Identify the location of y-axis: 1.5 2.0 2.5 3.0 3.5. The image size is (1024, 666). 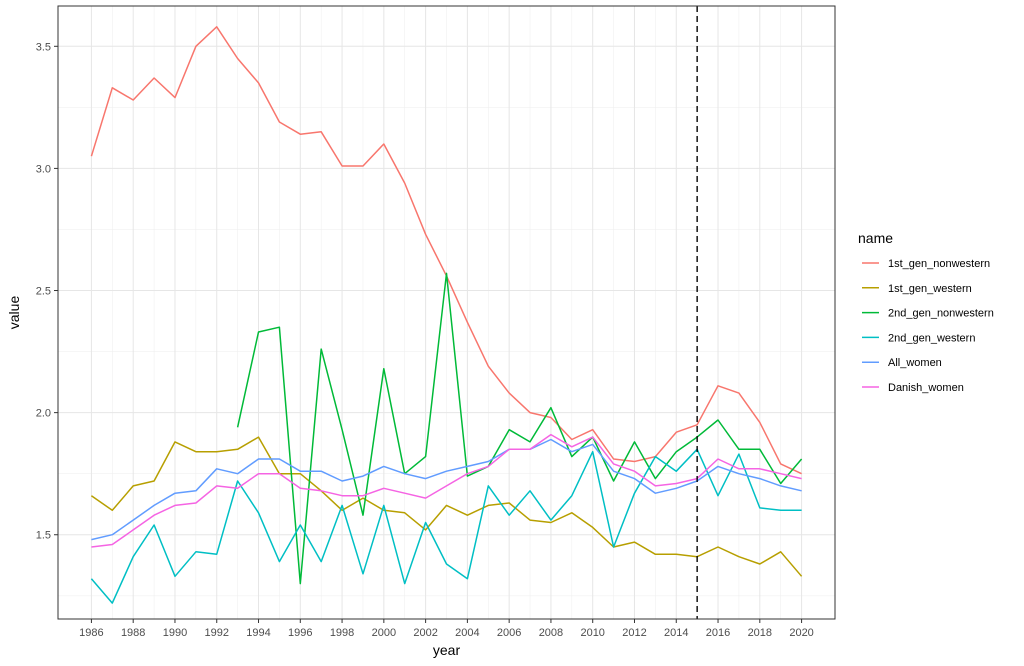
(47, 291).